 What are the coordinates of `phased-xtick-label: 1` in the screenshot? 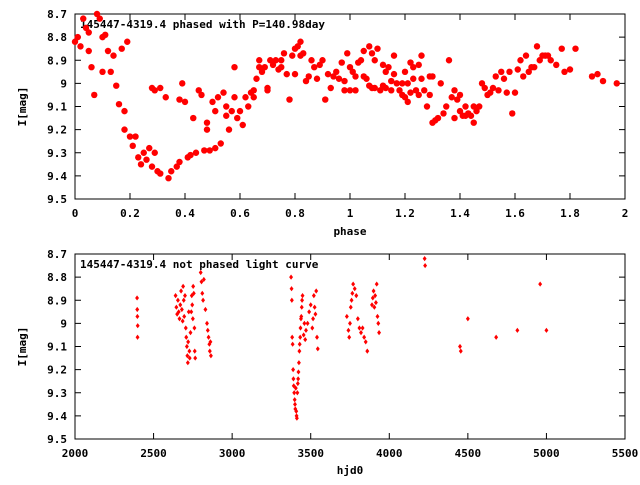 It's located at (350, 213).